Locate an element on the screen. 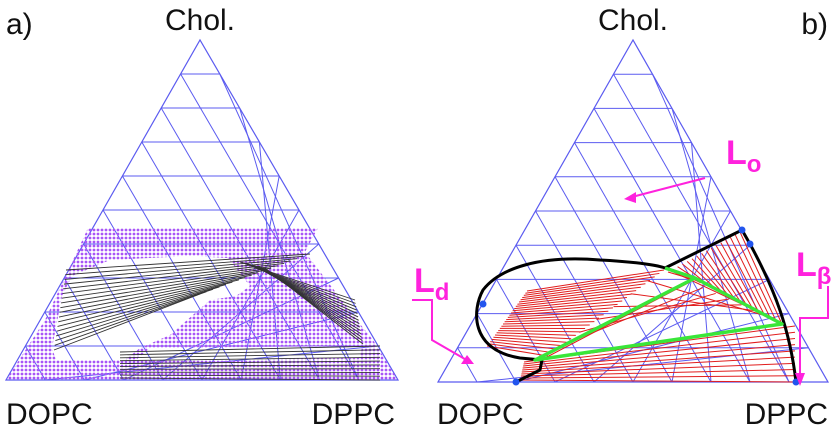 The image size is (833, 436). panel-b-label: b) is located at coordinates (814, 24).